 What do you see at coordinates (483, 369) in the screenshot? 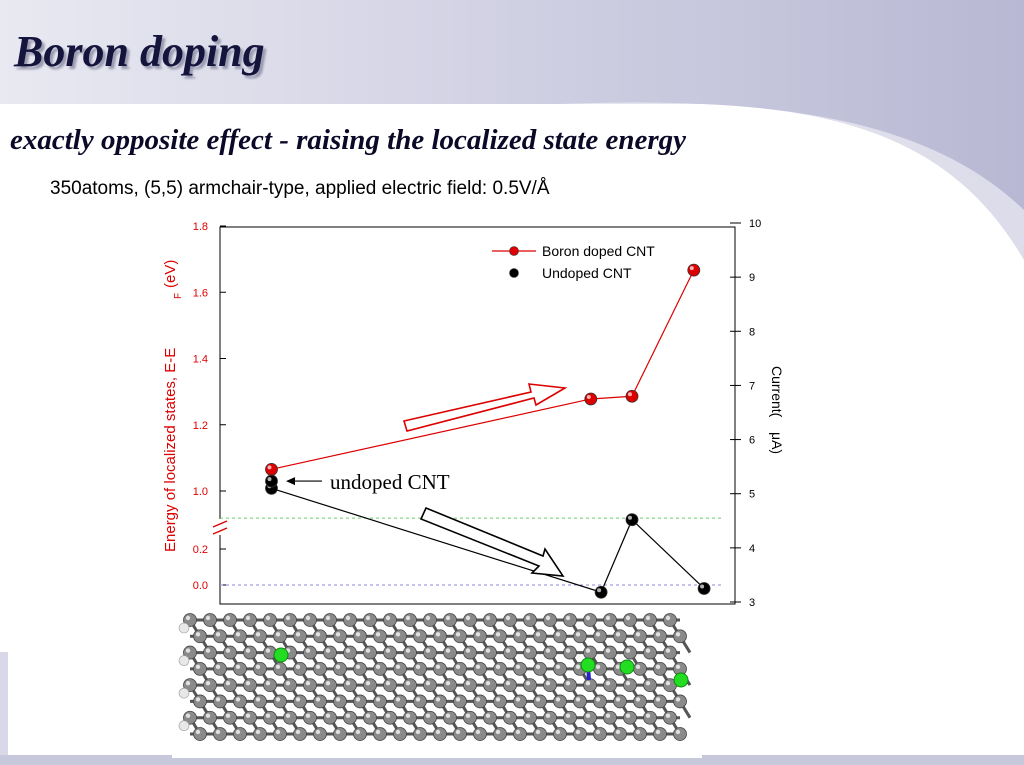
I see `series-line-boron` at bounding box center [483, 369].